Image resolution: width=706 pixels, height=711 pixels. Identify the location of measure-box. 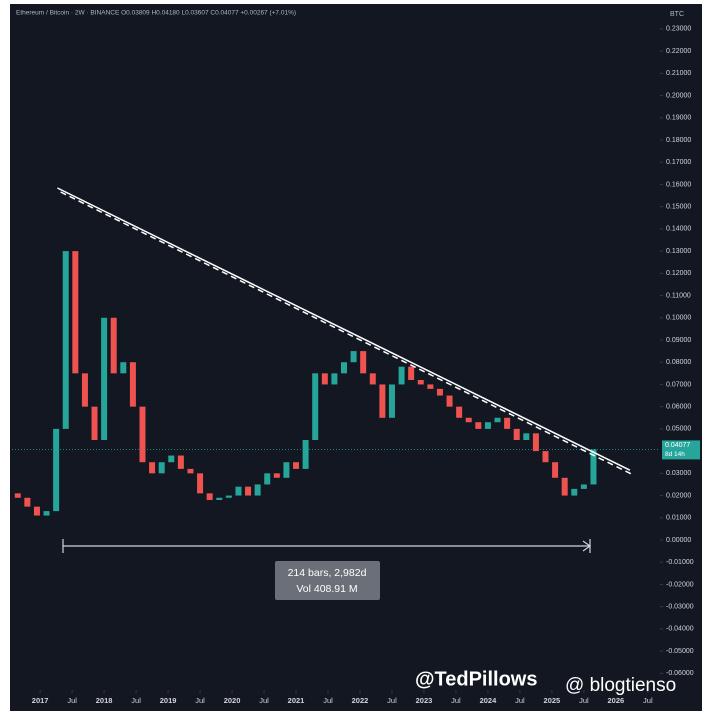
(327, 580).